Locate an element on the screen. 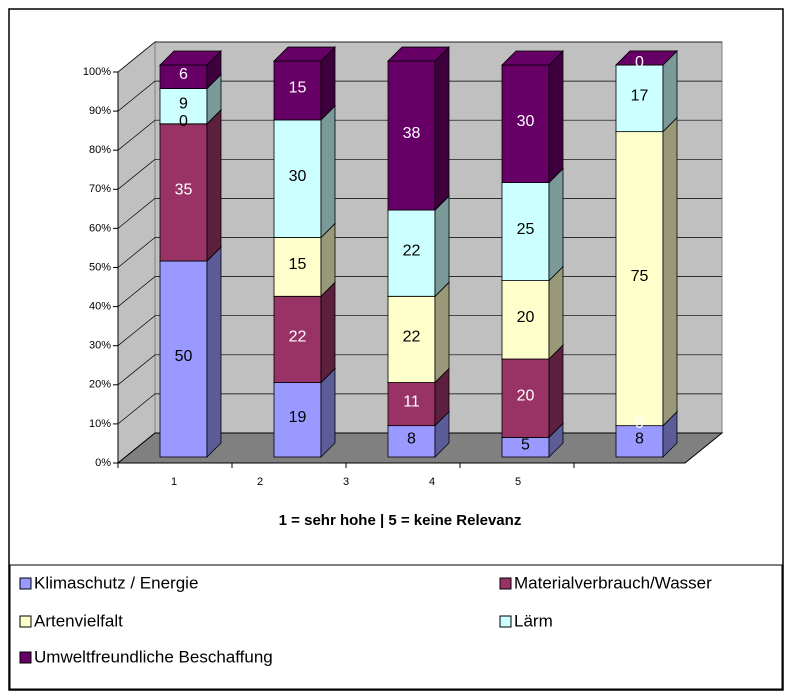 The width and height of the screenshot is (792, 699). y-tick-label: 50% is located at coordinates (100, 267).